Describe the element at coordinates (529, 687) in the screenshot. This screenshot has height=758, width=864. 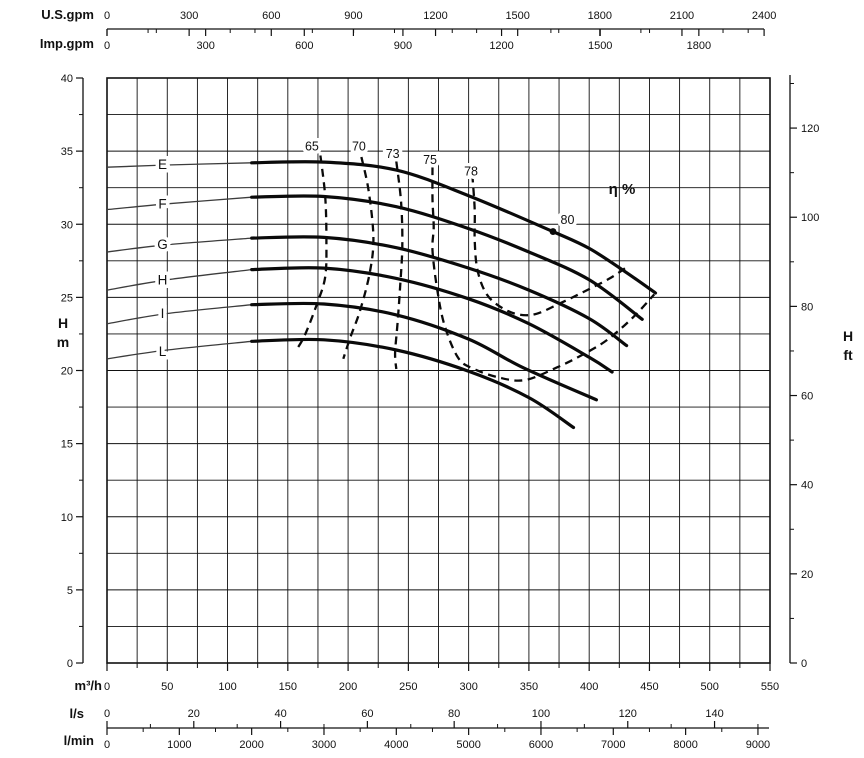
I see `svg-text: 350` at that location.